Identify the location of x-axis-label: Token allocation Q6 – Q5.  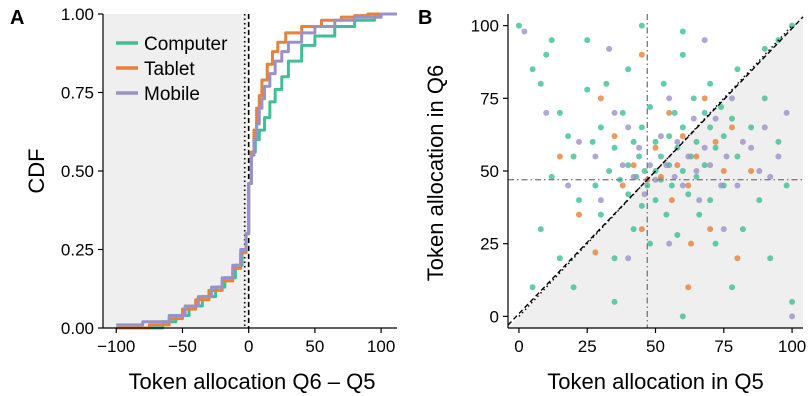
(251, 381).